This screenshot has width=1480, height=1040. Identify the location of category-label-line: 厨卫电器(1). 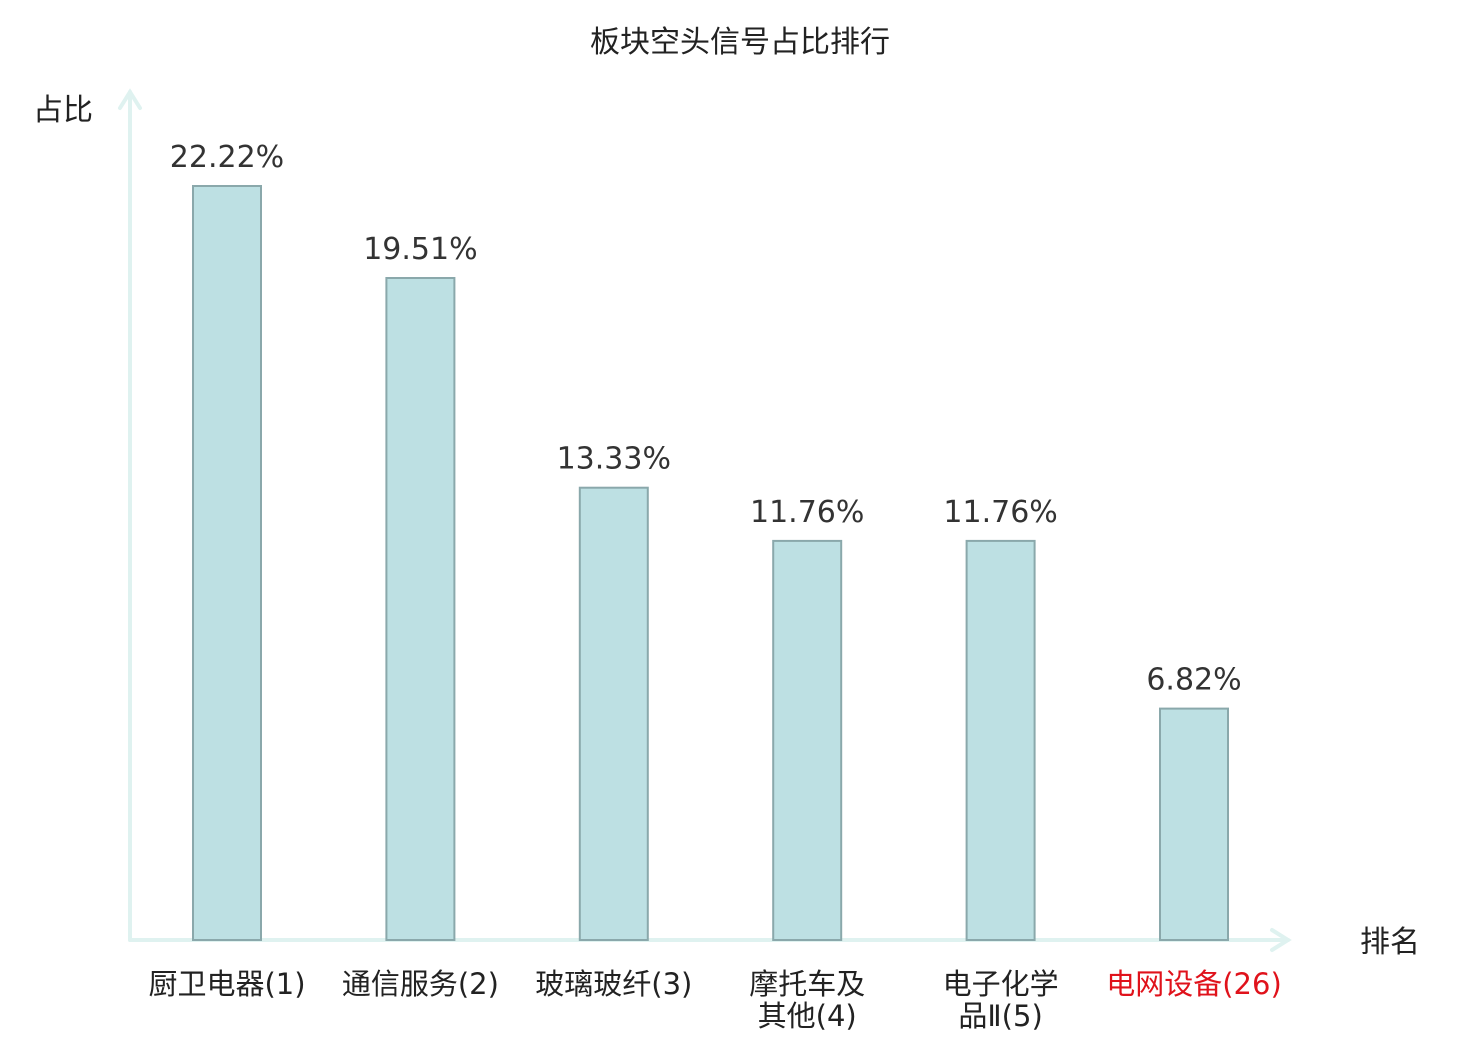
(226, 984).